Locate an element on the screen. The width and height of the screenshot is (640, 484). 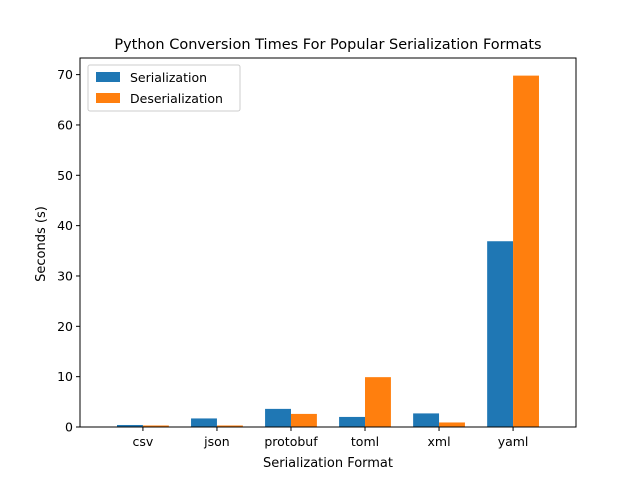
bar-deserialization-json is located at coordinates (229, 426).